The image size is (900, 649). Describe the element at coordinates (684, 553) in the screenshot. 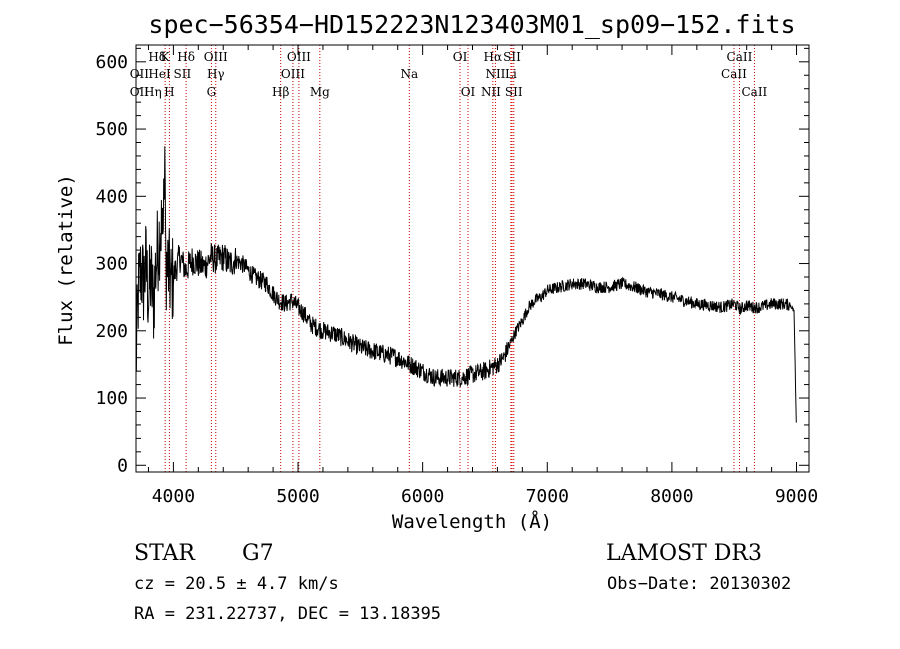

I see `survey-name: LAMOST DR3` at that location.